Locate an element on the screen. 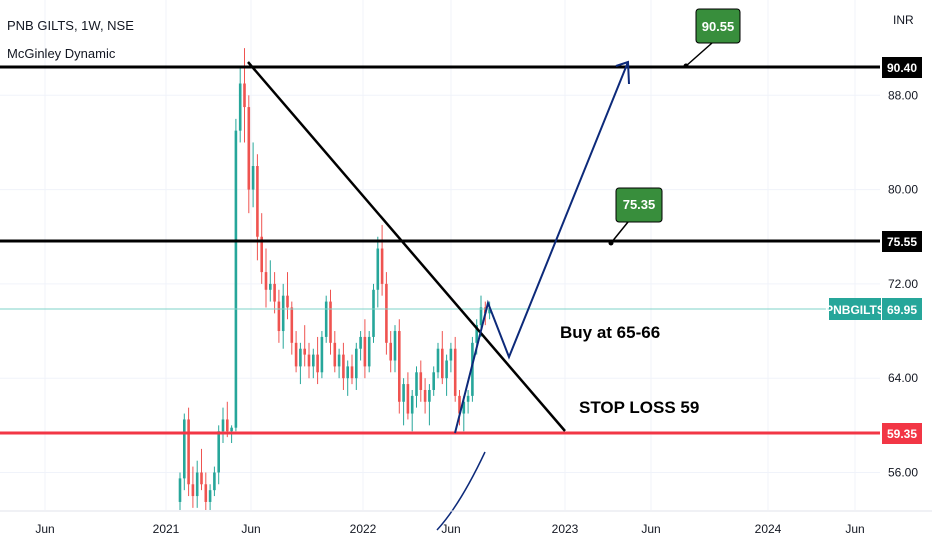 This screenshot has width=932, height=550. price-tag-last: PNBGILTS 69.95 is located at coordinates (873, 309).